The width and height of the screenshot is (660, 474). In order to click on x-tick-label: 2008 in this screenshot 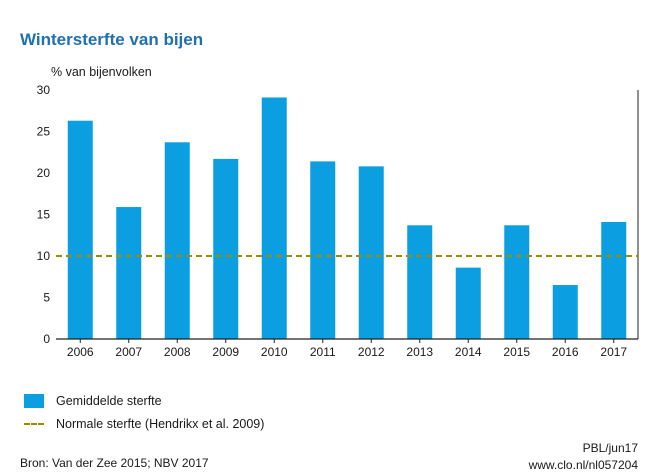, I will do `click(177, 352)`.